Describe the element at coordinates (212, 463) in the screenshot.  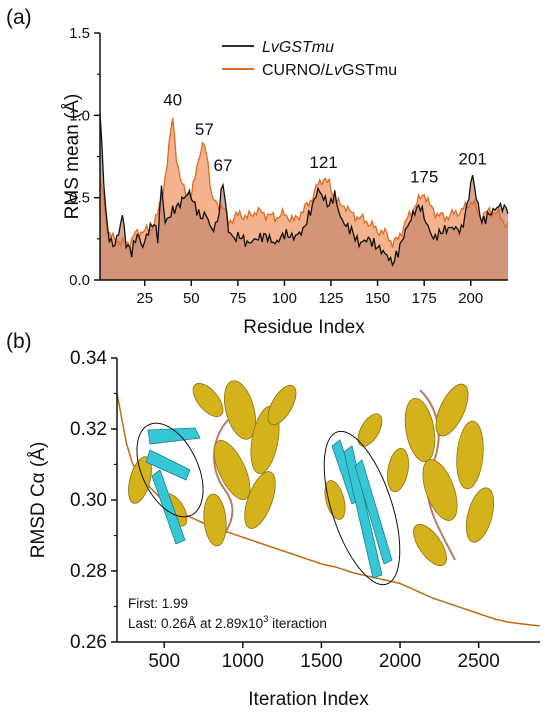
I see `protein-structure-first-image` at that location.